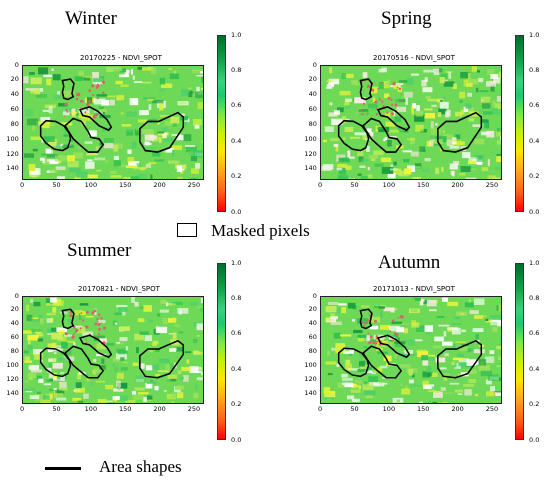  I want to click on ndvi-raster, so click(113, 122).